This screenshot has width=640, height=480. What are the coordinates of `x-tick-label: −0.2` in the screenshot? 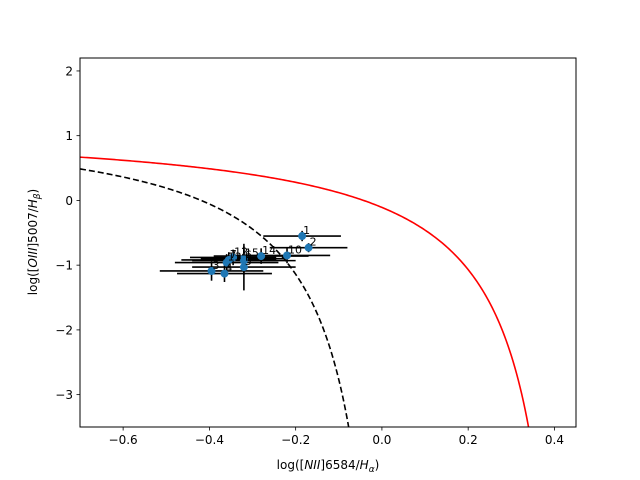 It's located at (295, 440).